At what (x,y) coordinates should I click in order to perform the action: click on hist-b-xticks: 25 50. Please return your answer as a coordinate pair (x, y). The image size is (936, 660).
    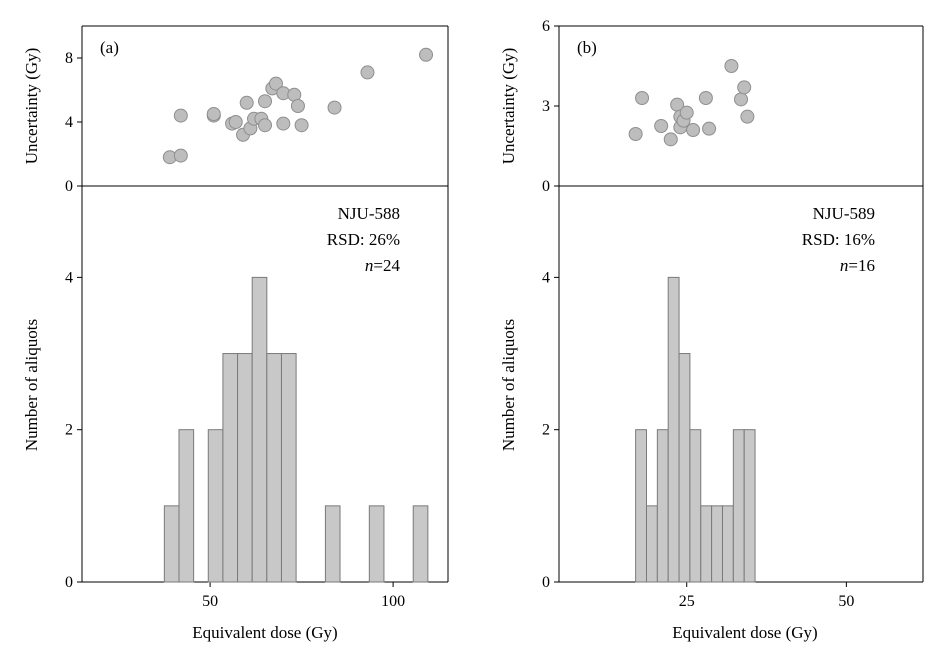
    Looking at the image, I should click on (766, 596).